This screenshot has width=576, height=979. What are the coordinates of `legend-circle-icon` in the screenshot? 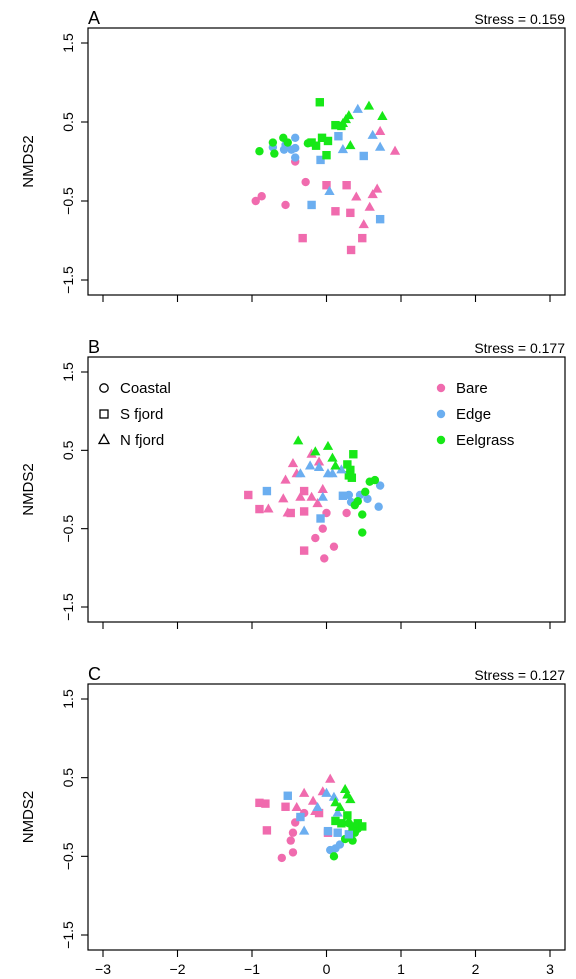 It's located at (104, 388).